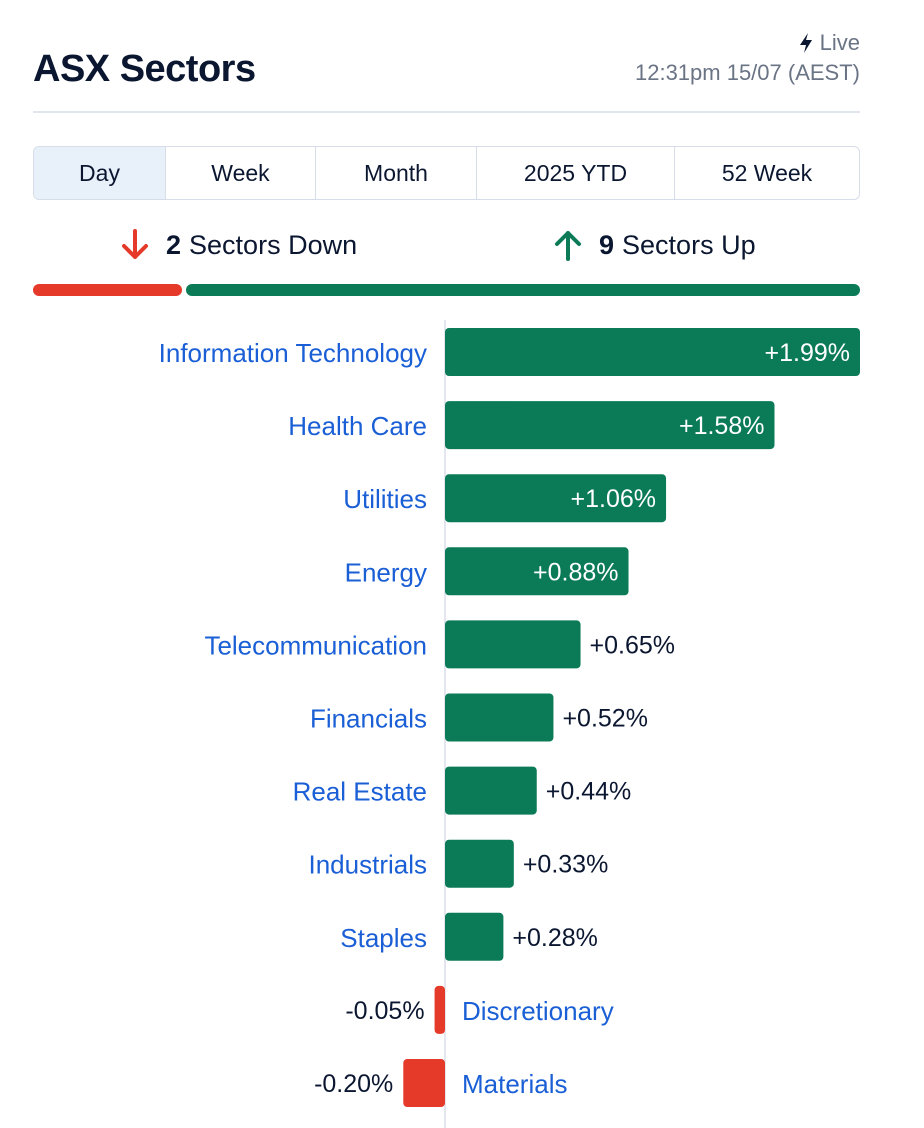 The width and height of the screenshot is (924, 1128). I want to click on arrow-up-icon, so click(568, 246).